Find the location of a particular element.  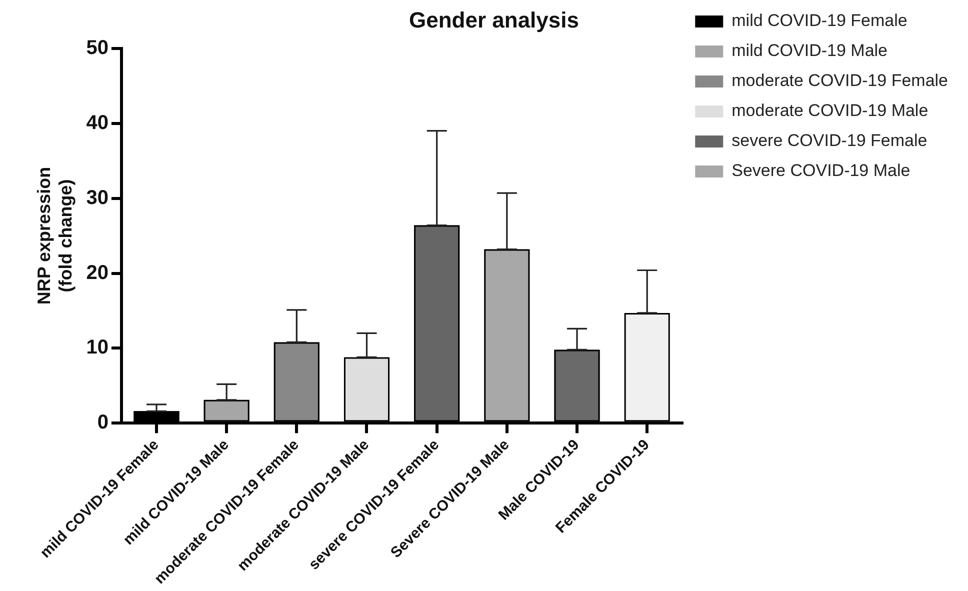

y-axis-title: NRP expression (fold change) is located at coordinates (55, 235).